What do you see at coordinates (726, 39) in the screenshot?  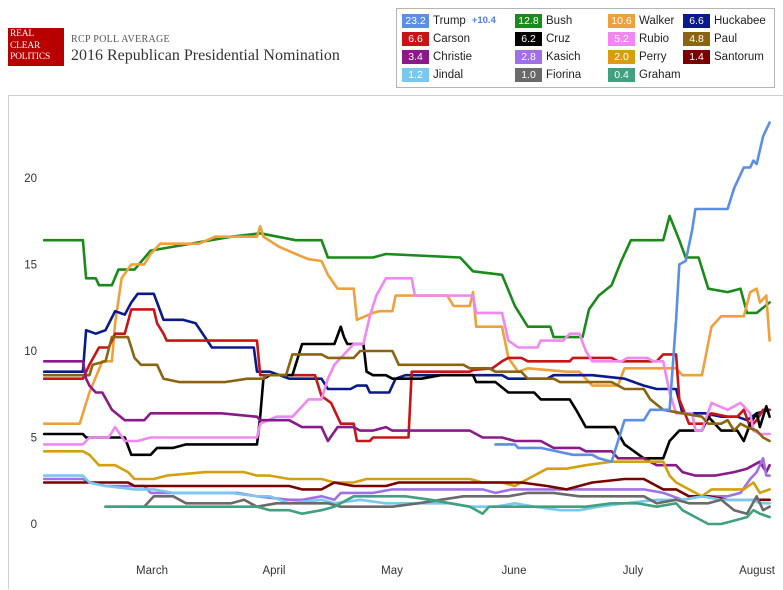 I see `legend-label: Paul` at bounding box center [726, 39].